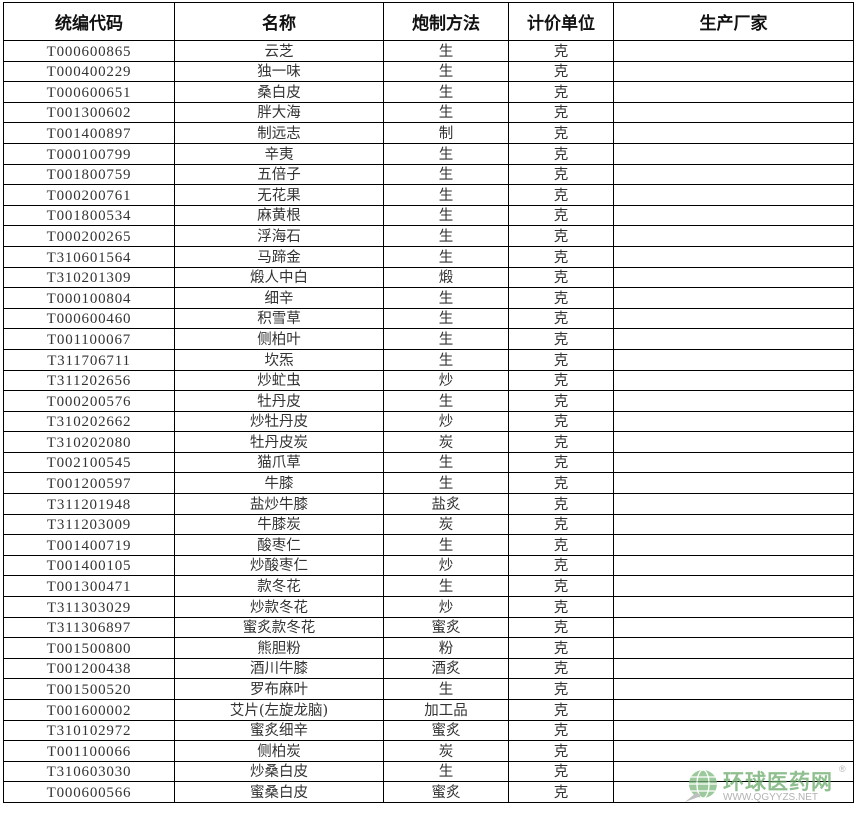 Image resolution: width=858 pixels, height=823 pixels. What do you see at coordinates (89, 133) in the screenshot?
I see `cell-code: T001400897` at bounding box center [89, 133].